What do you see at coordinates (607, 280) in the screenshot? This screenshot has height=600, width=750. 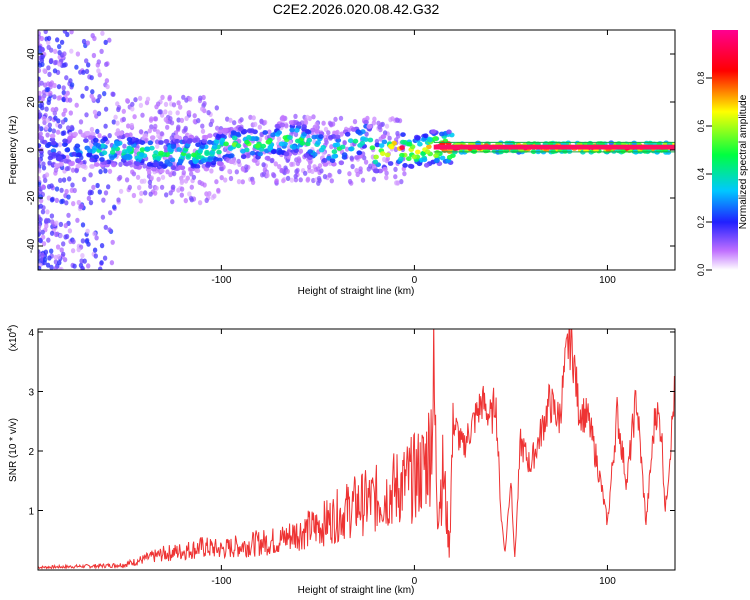 I see `x-tick-label: 100` at bounding box center [607, 280].